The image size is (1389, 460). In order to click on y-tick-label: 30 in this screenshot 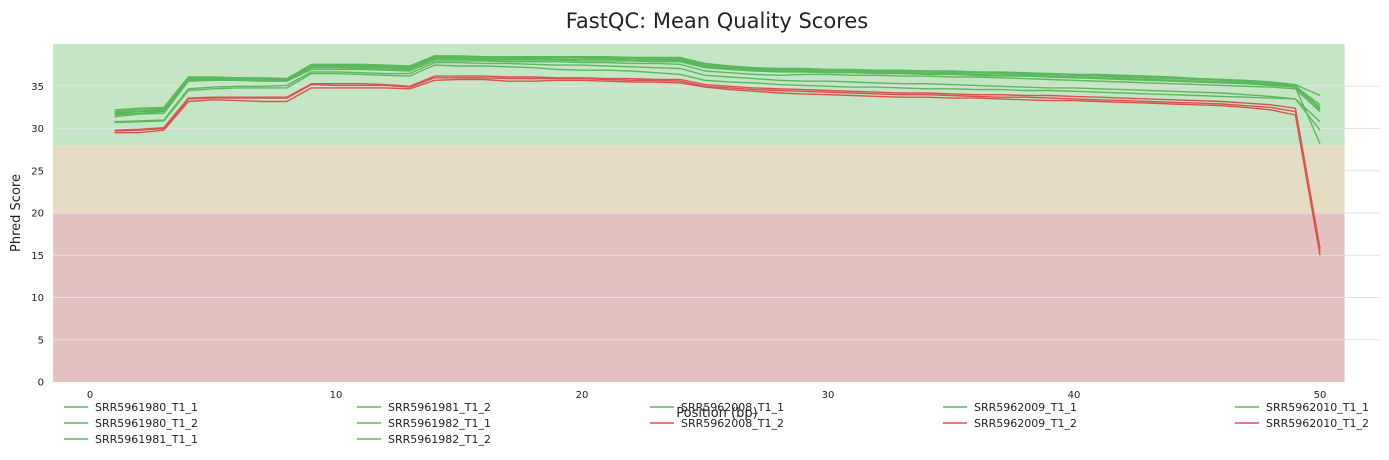, I will do `click(37, 129)`.